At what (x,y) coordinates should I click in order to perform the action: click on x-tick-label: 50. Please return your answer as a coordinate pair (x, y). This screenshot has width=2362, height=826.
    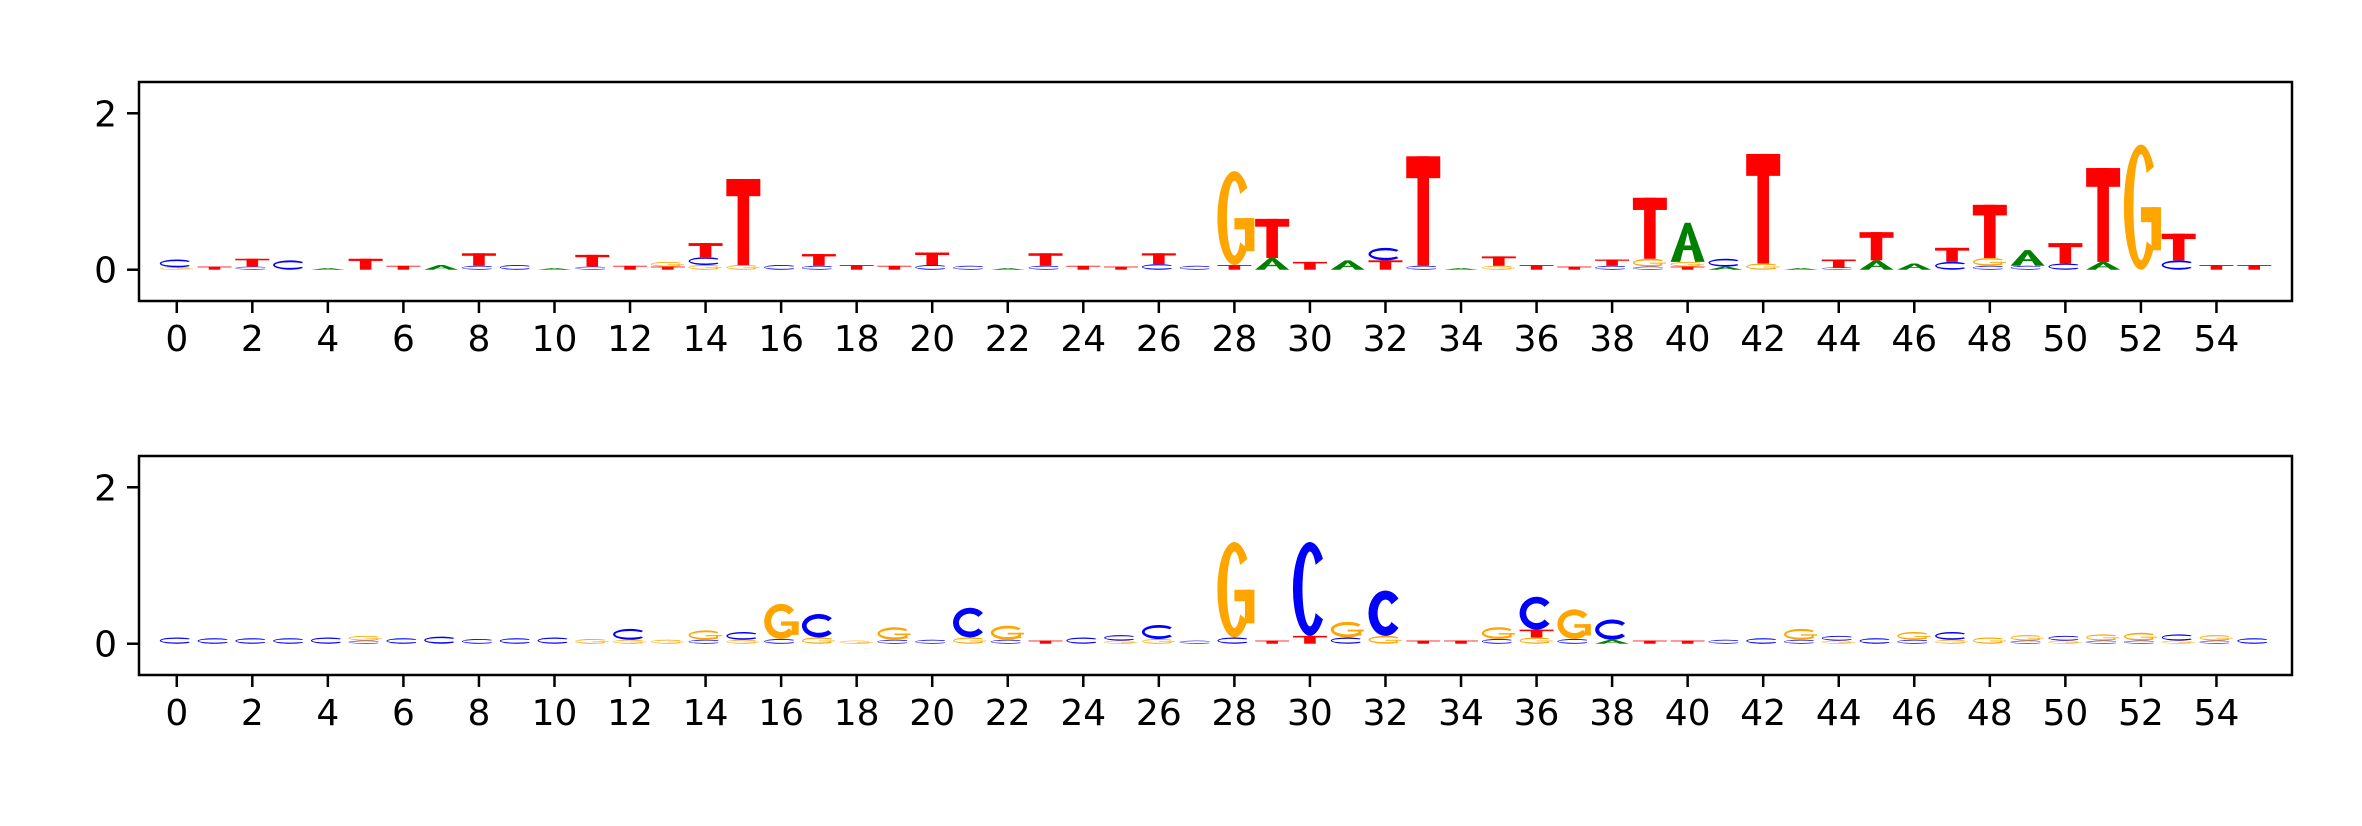
    Looking at the image, I should click on (2065, 339).